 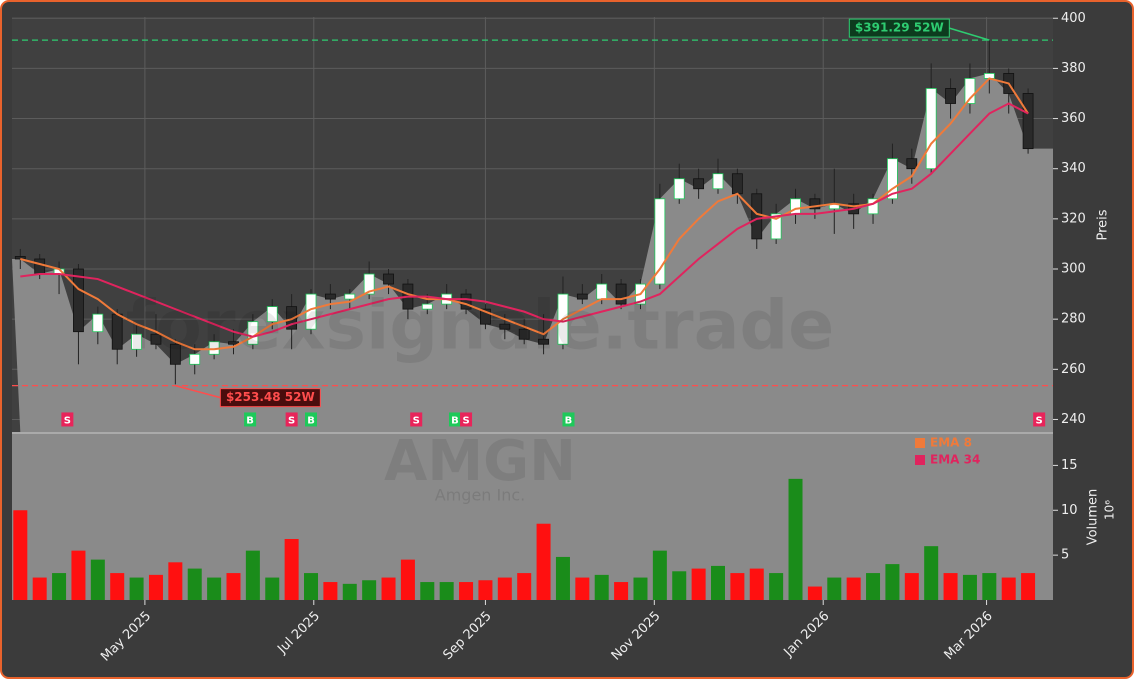 I want to click on volume-tick-label: 5, so click(x=1065, y=555).